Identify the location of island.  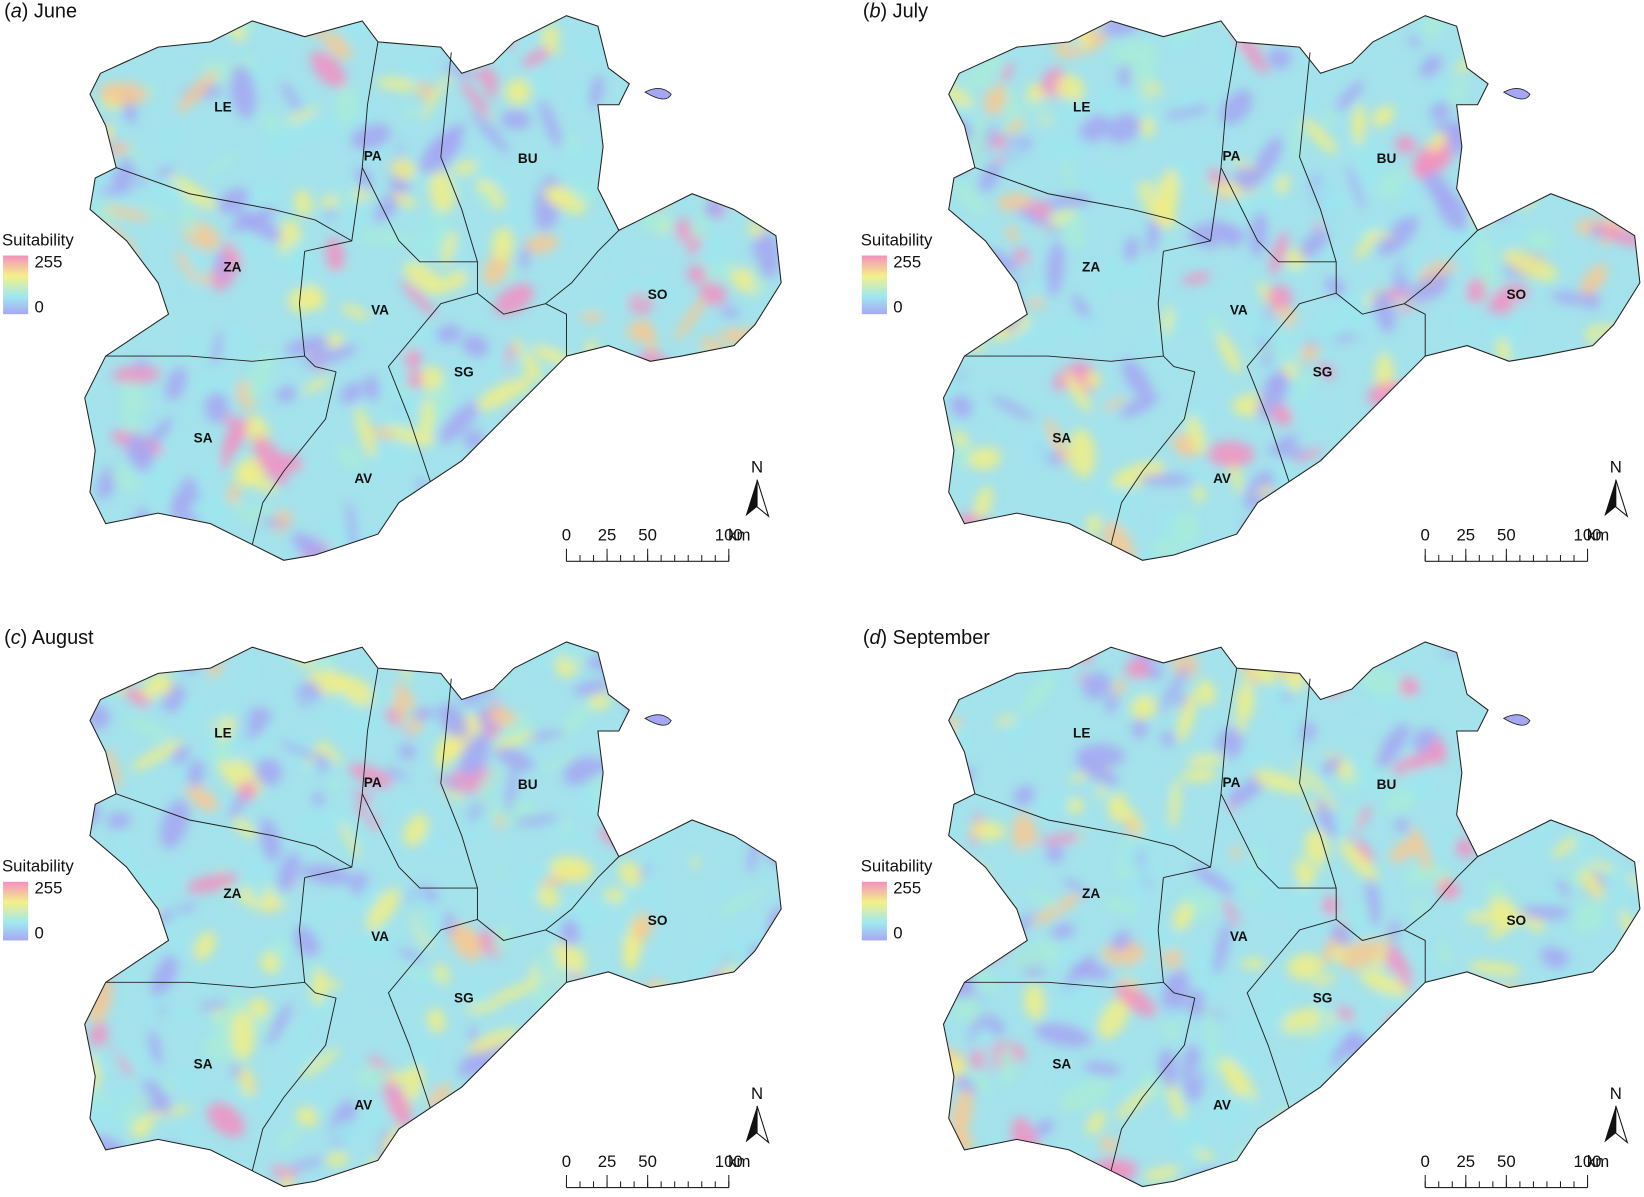
(658, 94).